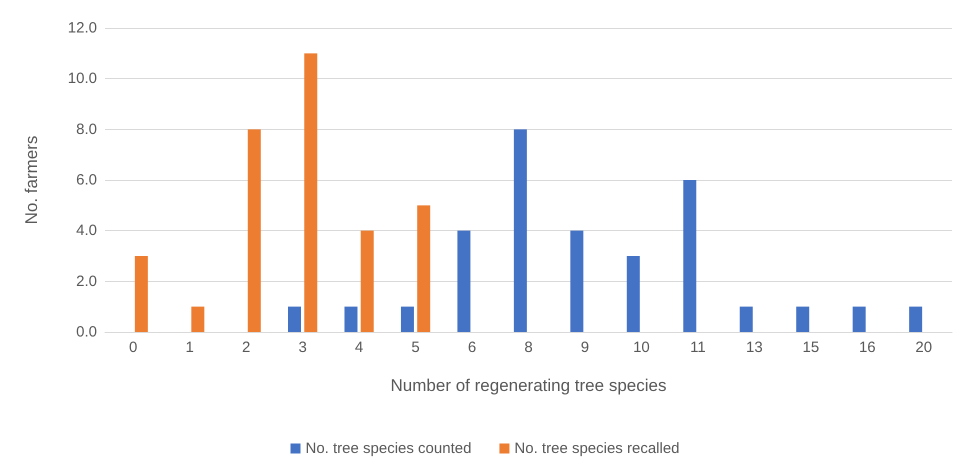  Describe the element at coordinates (698, 347) in the screenshot. I see `x-tick-label: 11` at that location.